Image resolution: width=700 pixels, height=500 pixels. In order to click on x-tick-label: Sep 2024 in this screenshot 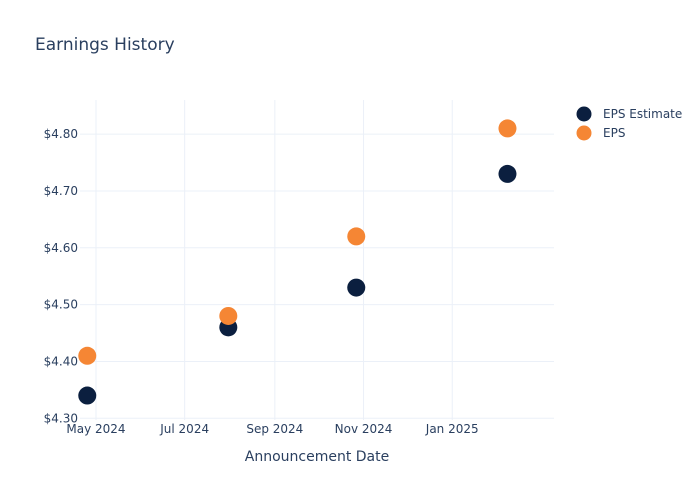, I will do `click(274, 429)`.